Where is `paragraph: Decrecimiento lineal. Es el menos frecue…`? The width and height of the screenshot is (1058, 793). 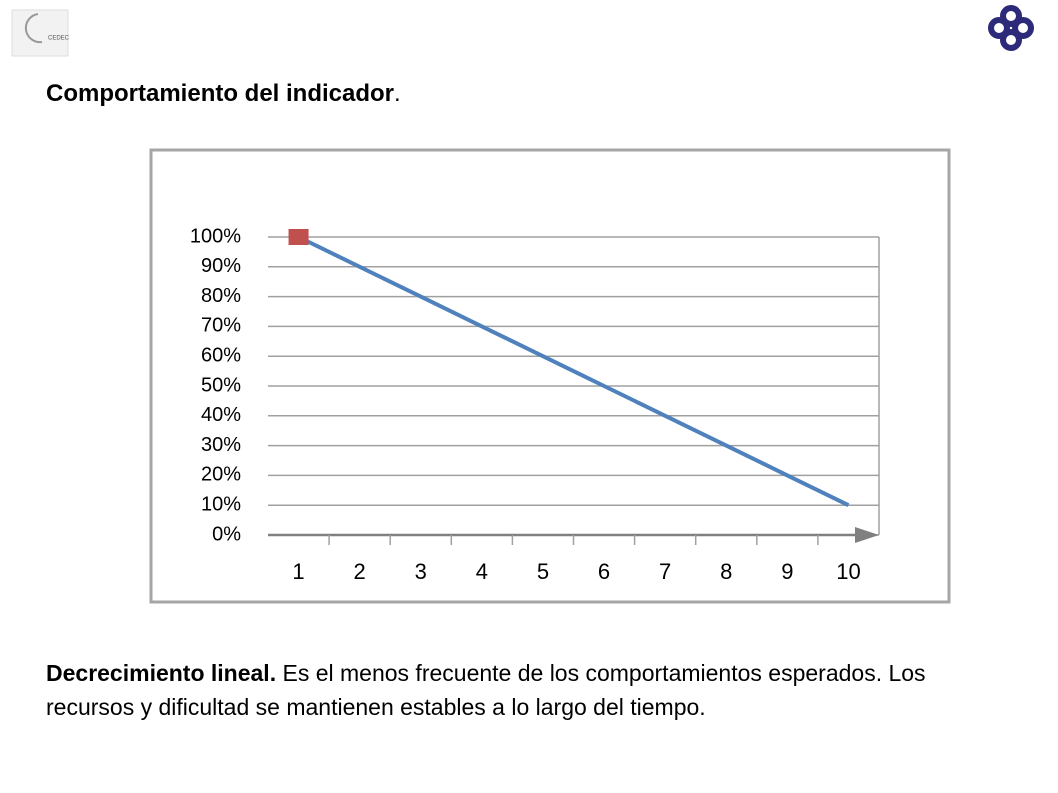 paragraph: Decrecimiento lineal. Es el menos frecue… is located at coordinates (526, 690).